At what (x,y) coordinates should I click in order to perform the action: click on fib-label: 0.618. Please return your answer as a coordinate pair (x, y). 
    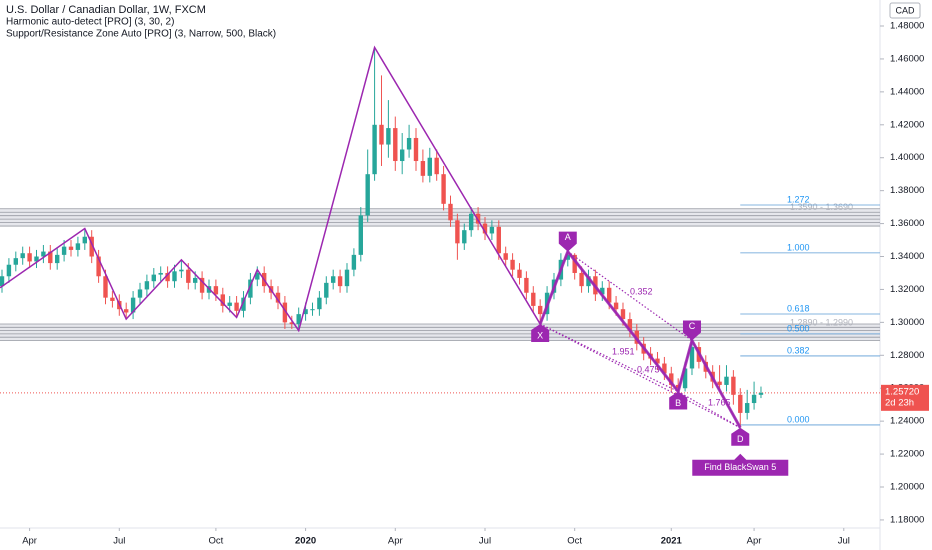
    Looking at the image, I should click on (798, 308).